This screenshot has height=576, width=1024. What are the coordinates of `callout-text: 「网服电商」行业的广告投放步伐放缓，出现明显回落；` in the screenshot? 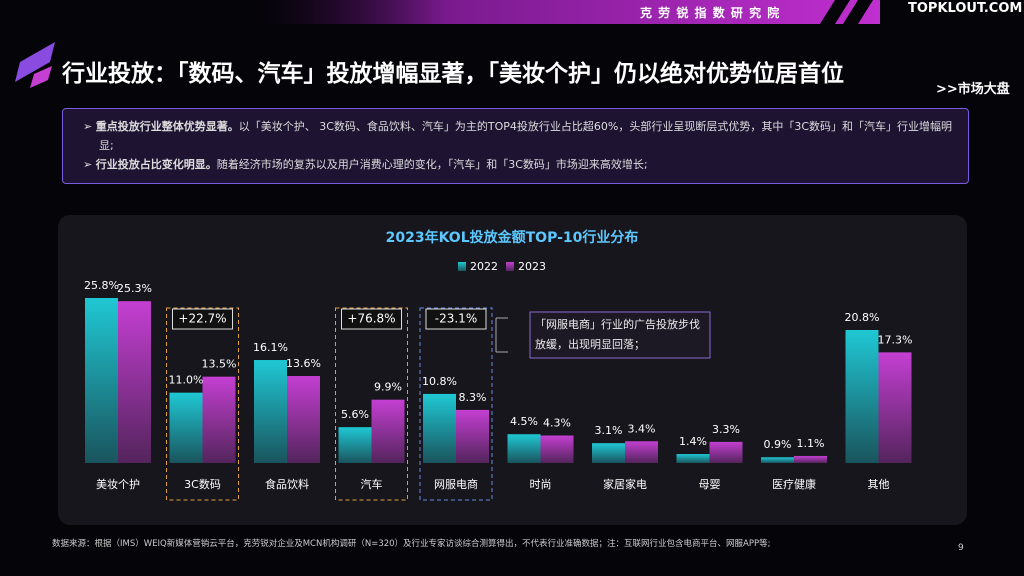 It's located at (617, 334).